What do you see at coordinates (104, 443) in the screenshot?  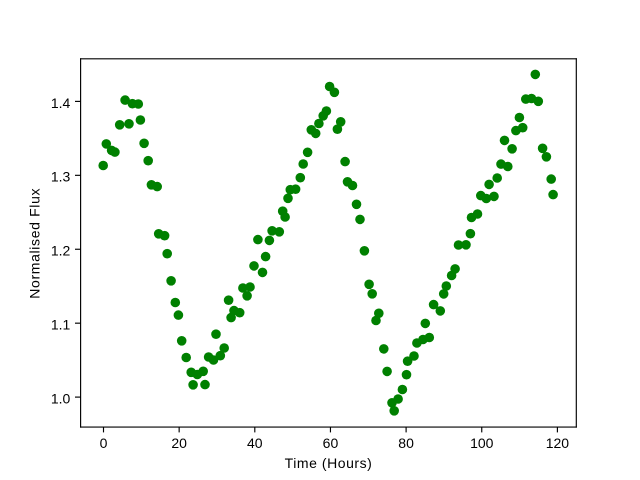 I see `svg-text: 0` at bounding box center [104, 443].